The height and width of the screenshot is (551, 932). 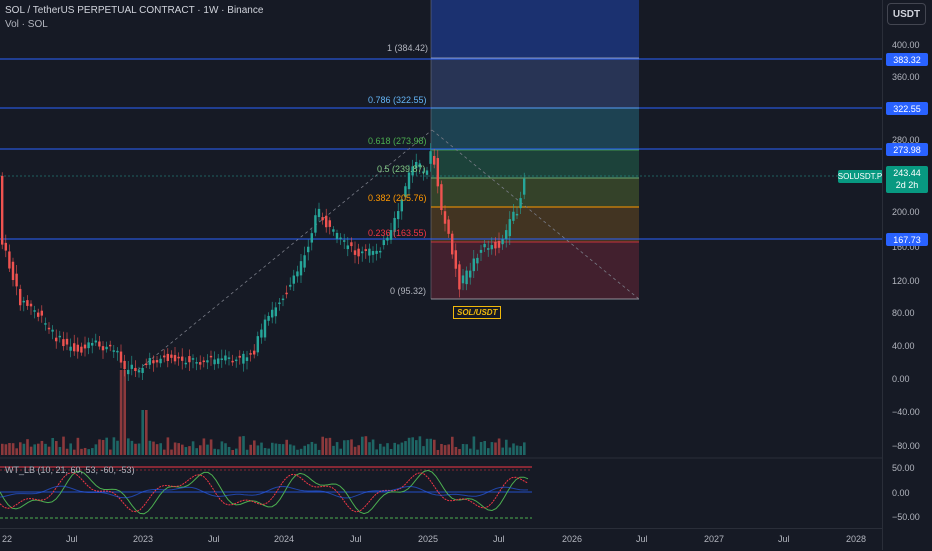 What do you see at coordinates (477, 312) in the screenshot?
I see `symbol-flag: SOL/USDT` at bounding box center [477, 312].